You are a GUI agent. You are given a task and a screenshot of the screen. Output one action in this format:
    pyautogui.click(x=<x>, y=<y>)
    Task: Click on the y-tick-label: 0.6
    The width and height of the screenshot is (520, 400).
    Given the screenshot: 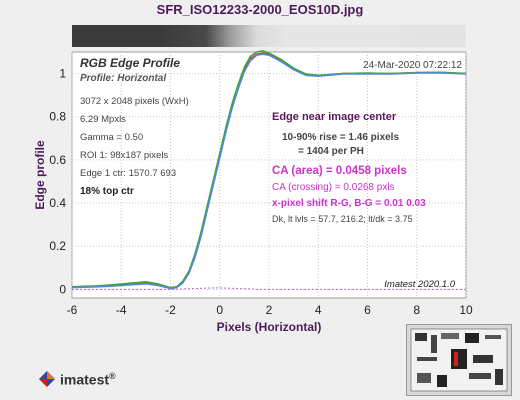 What is the action you would take?
    pyautogui.click(x=57, y=160)
    